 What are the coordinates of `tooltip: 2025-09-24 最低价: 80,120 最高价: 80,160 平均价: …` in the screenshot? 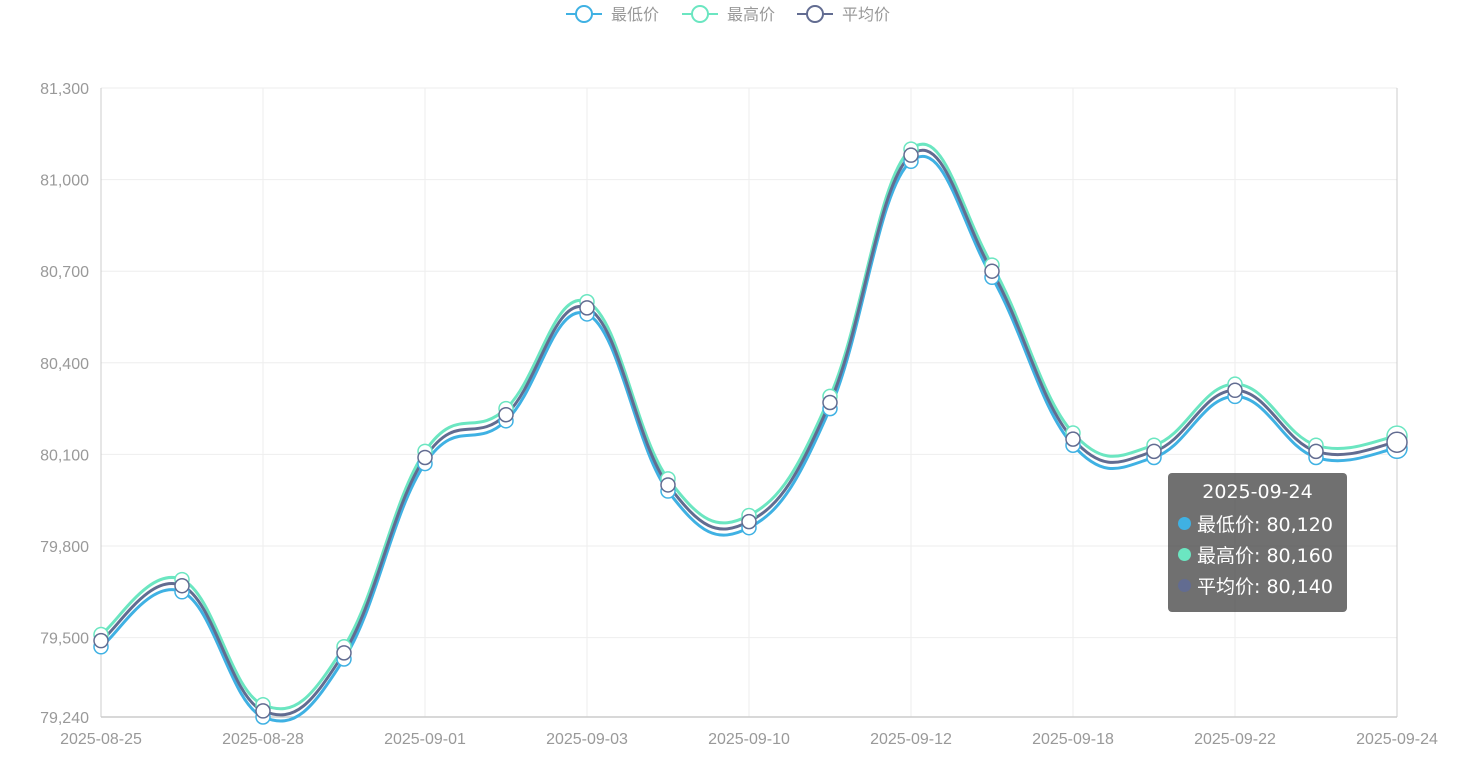 It's located at (1257, 542).